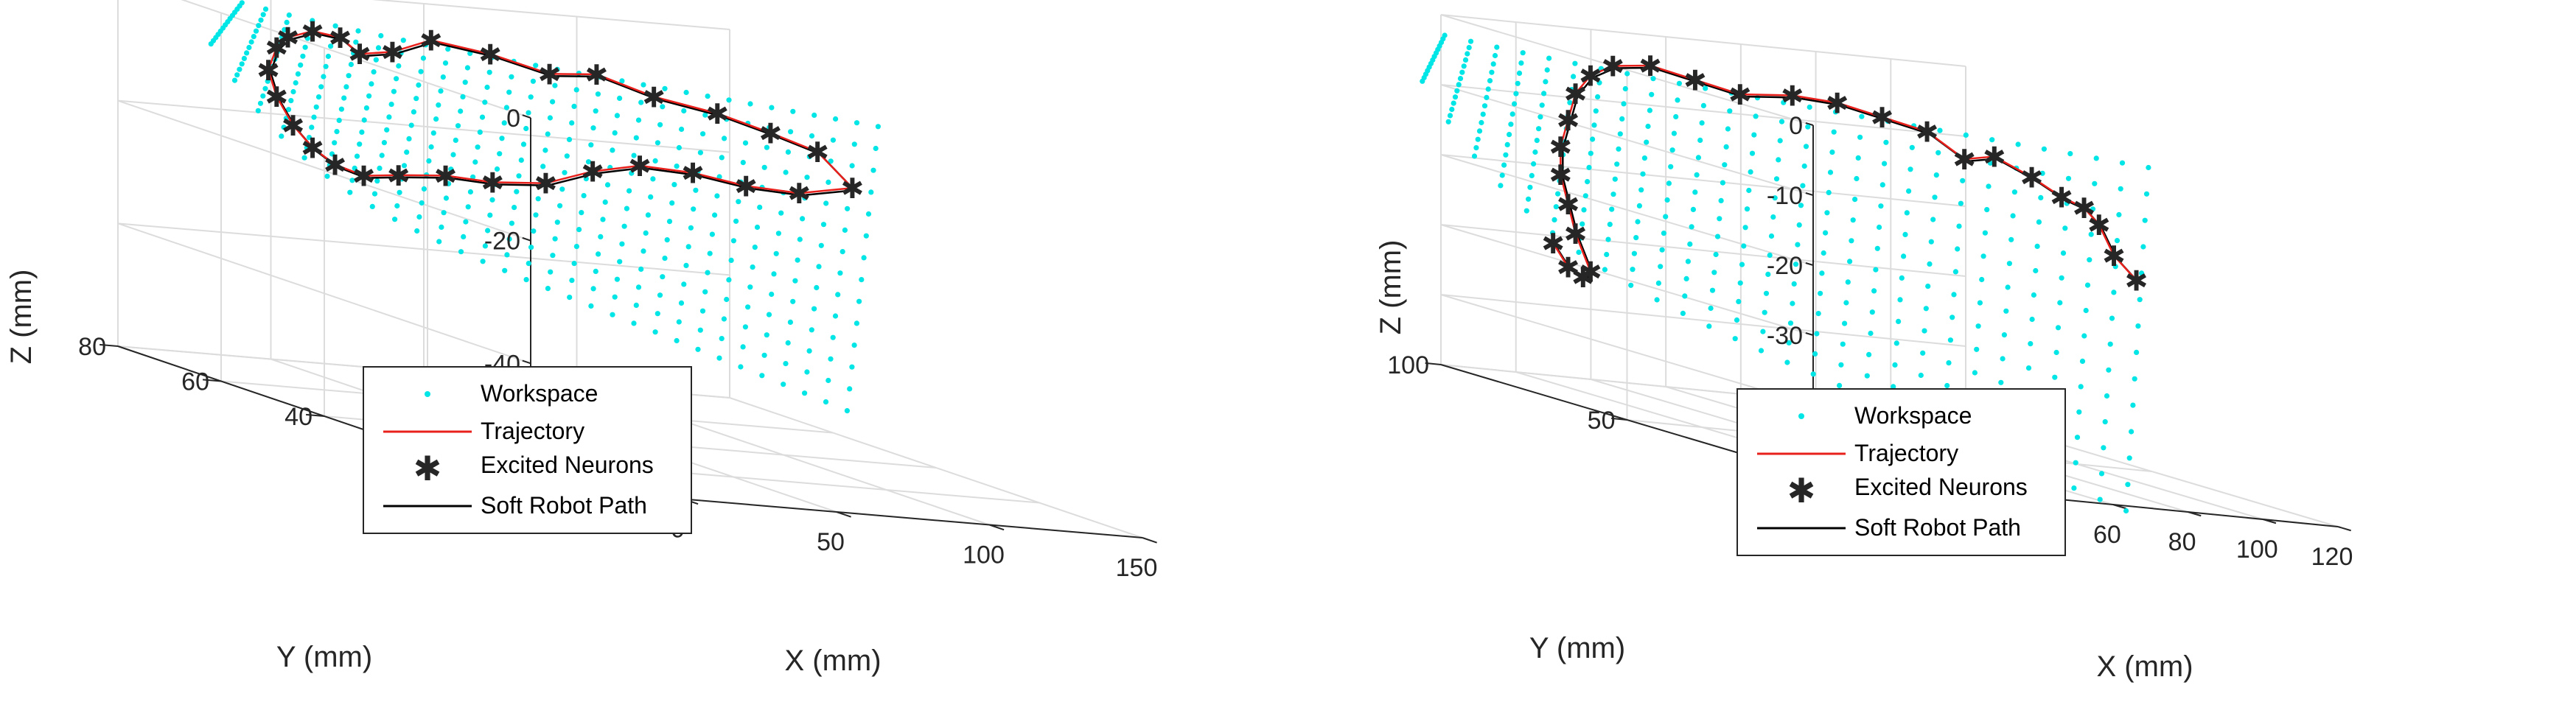 This screenshot has width=2576, height=702. What do you see at coordinates (1703, 40) in the screenshot?
I see `grid-line` at bounding box center [1703, 40].